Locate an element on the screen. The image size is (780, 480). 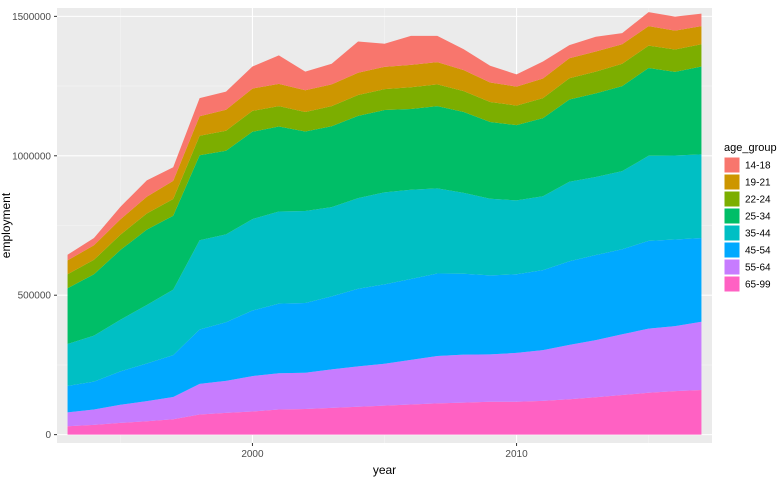
y-tick-label: 1000000 is located at coordinates (31, 156).